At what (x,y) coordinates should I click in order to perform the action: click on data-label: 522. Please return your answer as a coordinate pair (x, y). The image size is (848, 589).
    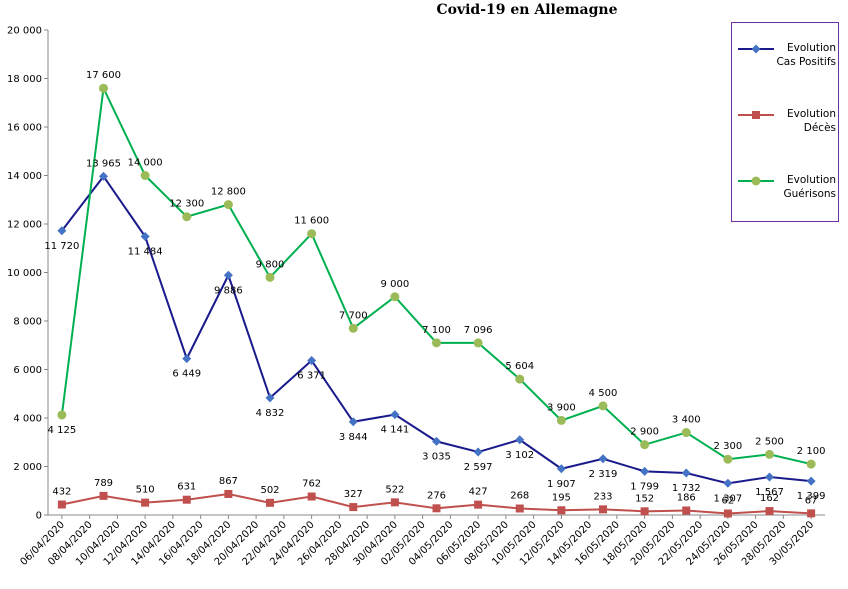
    Looking at the image, I should click on (394, 489).